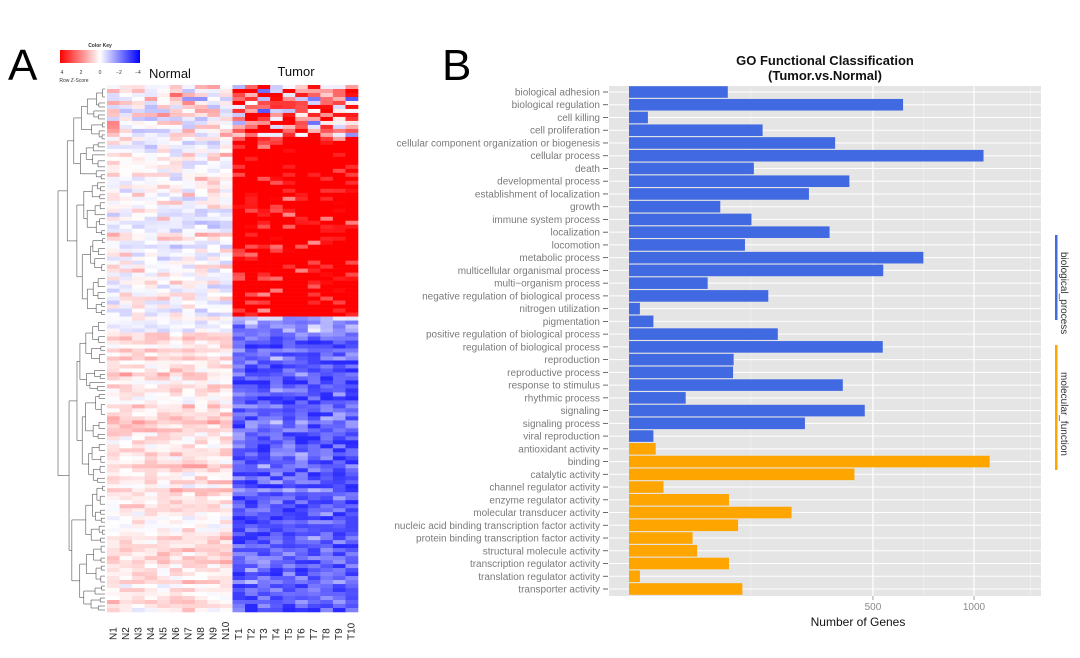 Image resolution: width=1080 pixels, height=658 pixels. What do you see at coordinates (276, 634) in the screenshot?
I see `column-label: T4` at bounding box center [276, 634].